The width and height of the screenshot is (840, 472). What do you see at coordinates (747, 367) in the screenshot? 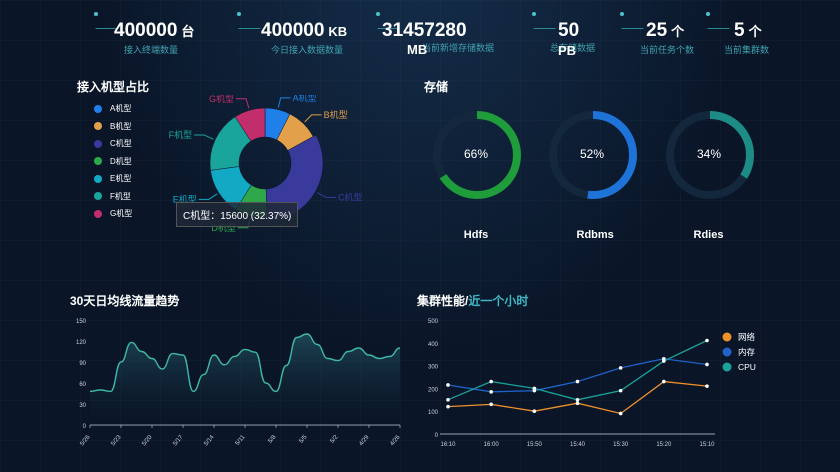
I see `cluster-legend-label: CPU` at bounding box center [747, 367].